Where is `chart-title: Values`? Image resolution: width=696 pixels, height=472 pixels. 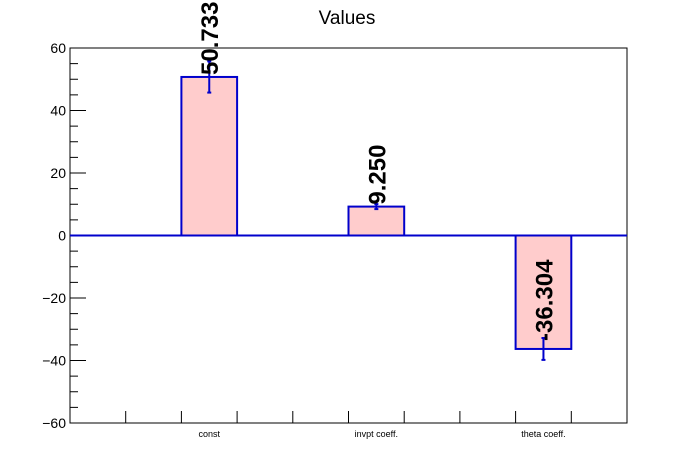
chart-title: Values is located at coordinates (347, 18).